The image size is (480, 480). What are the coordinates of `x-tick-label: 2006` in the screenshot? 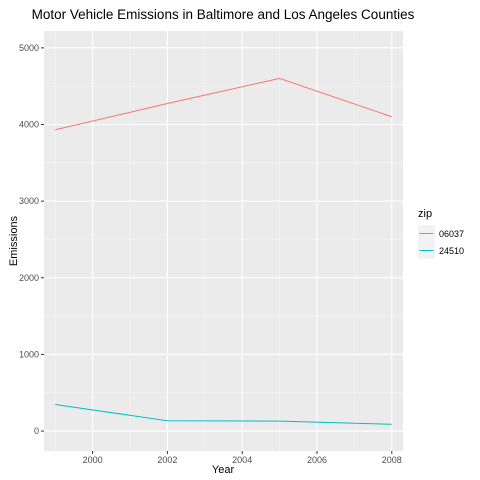 It's located at (317, 460).